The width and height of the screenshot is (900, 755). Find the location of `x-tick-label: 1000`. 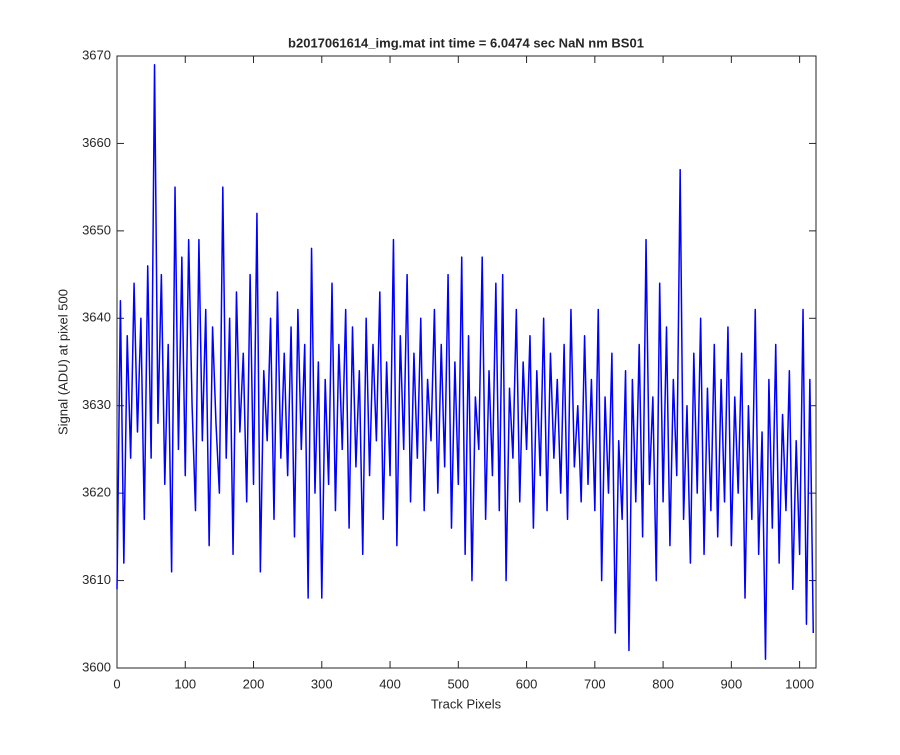

x-tick-label: 1000 is located at coordinates (799, 683).